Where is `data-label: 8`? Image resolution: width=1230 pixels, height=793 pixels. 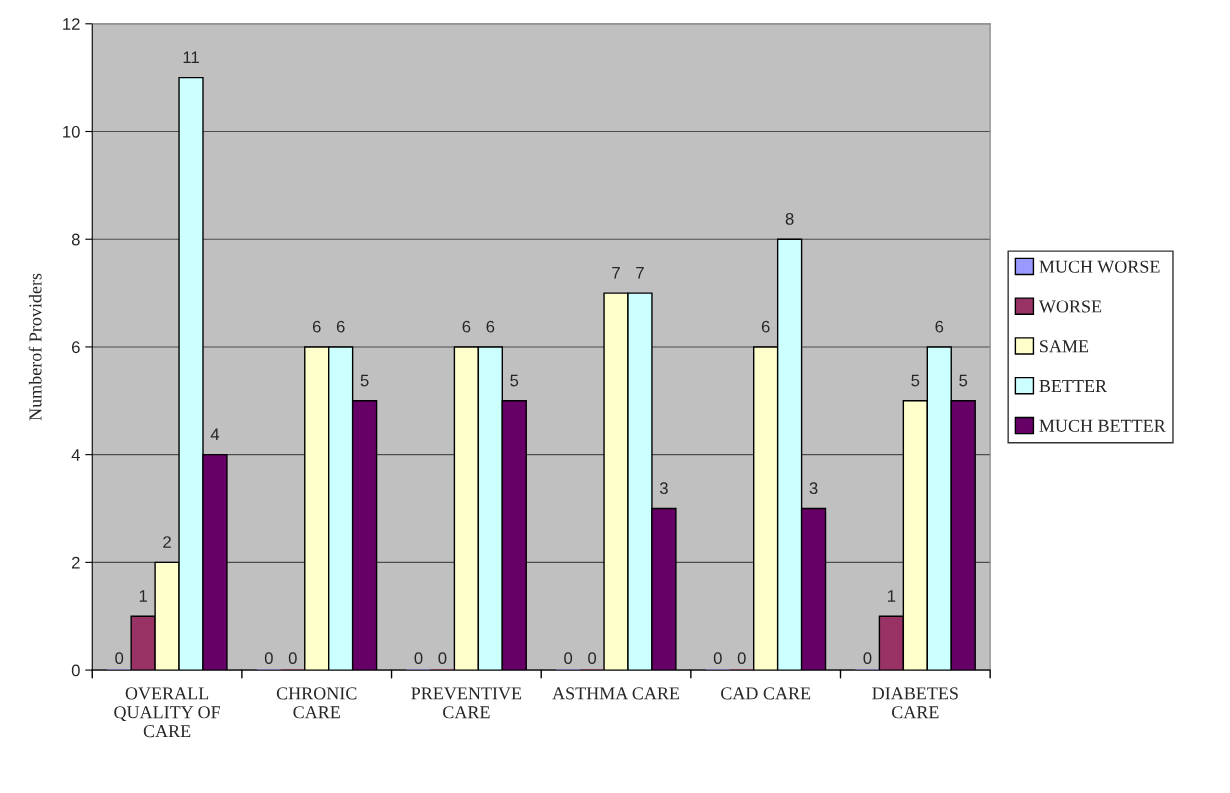
data-label: 8 is located at coordinates (789, 219).